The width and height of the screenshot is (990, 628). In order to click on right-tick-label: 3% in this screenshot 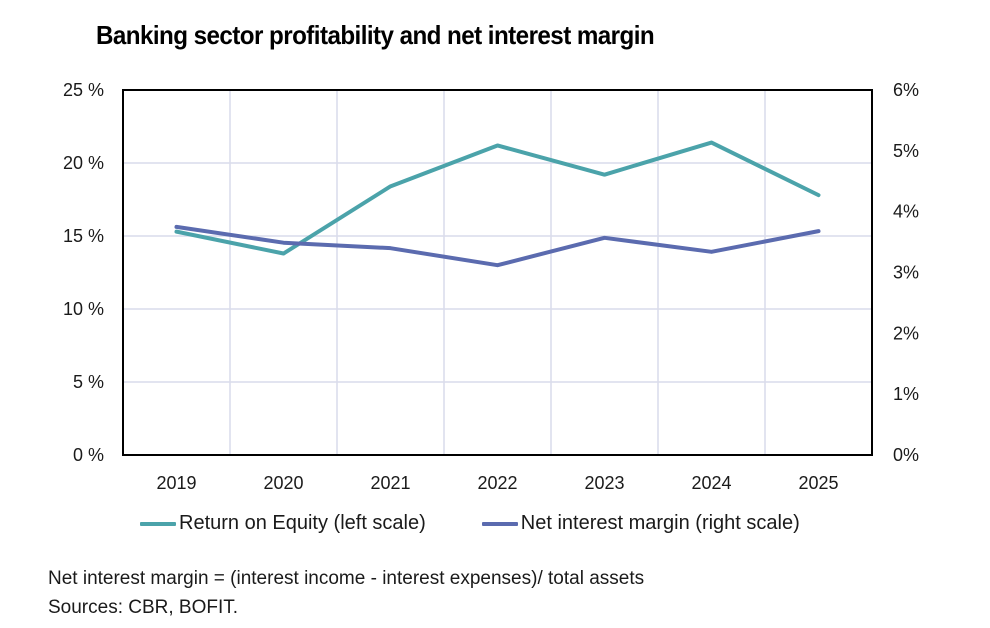, I will do `click(906, 273)`.